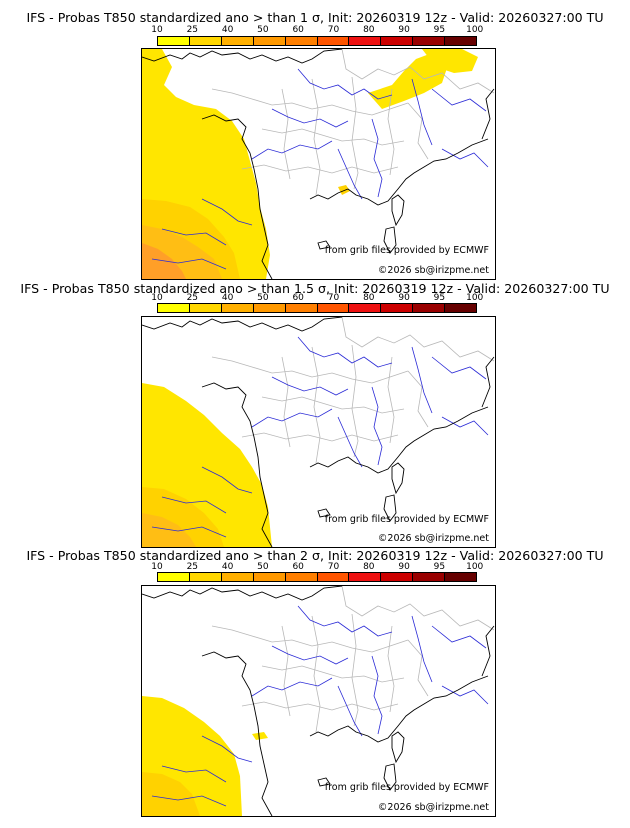 The width and height of the screenshot is (630, 828). Describe the element at coordinates (433, 807) in the screenshot. I see `panel-3-credit-copyright: ©2026 sb@irizpme.net` at that location.